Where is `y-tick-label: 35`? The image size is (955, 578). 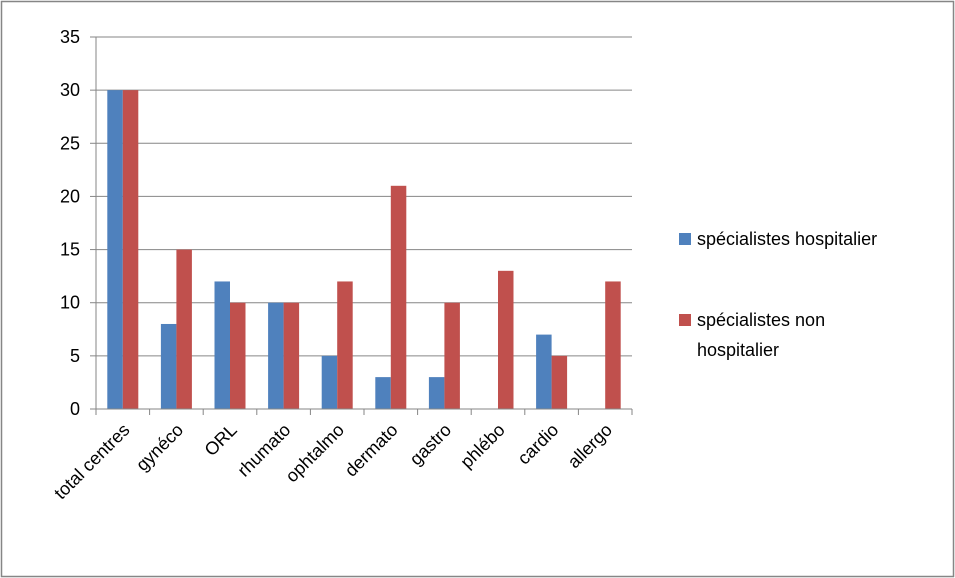
y-tick-label: 35 is located at coordinates (70, 37).